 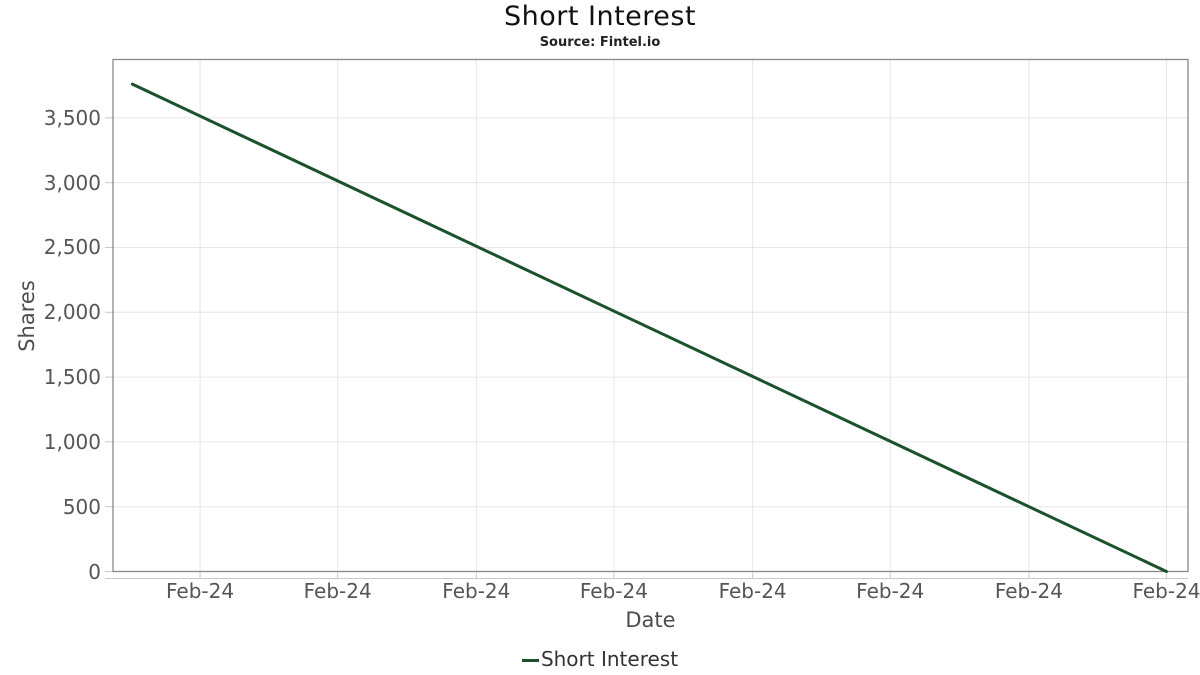 What do you see at coordinates (72, 377) in the screenshot?
I see `y-tick-label: 1,500` at bounding box center [72, 377].